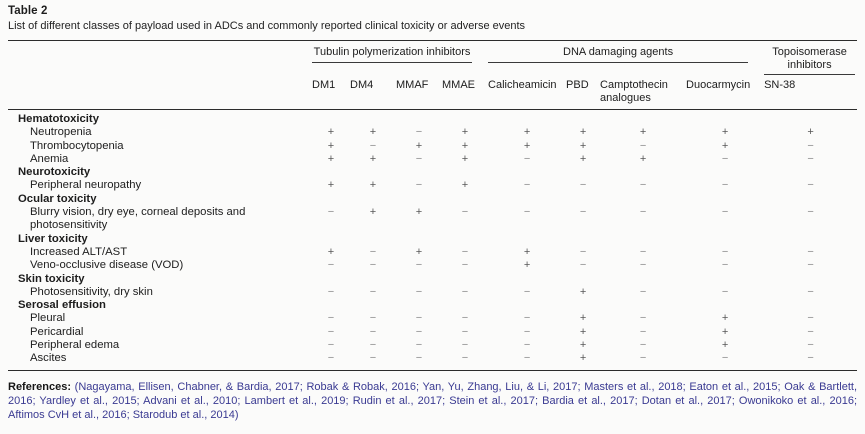  What do you see at coordinates (432, 361) in the screenshot?
I see `table-row: Ascites − − − − − + − − −` at bounding box center [432, 361].